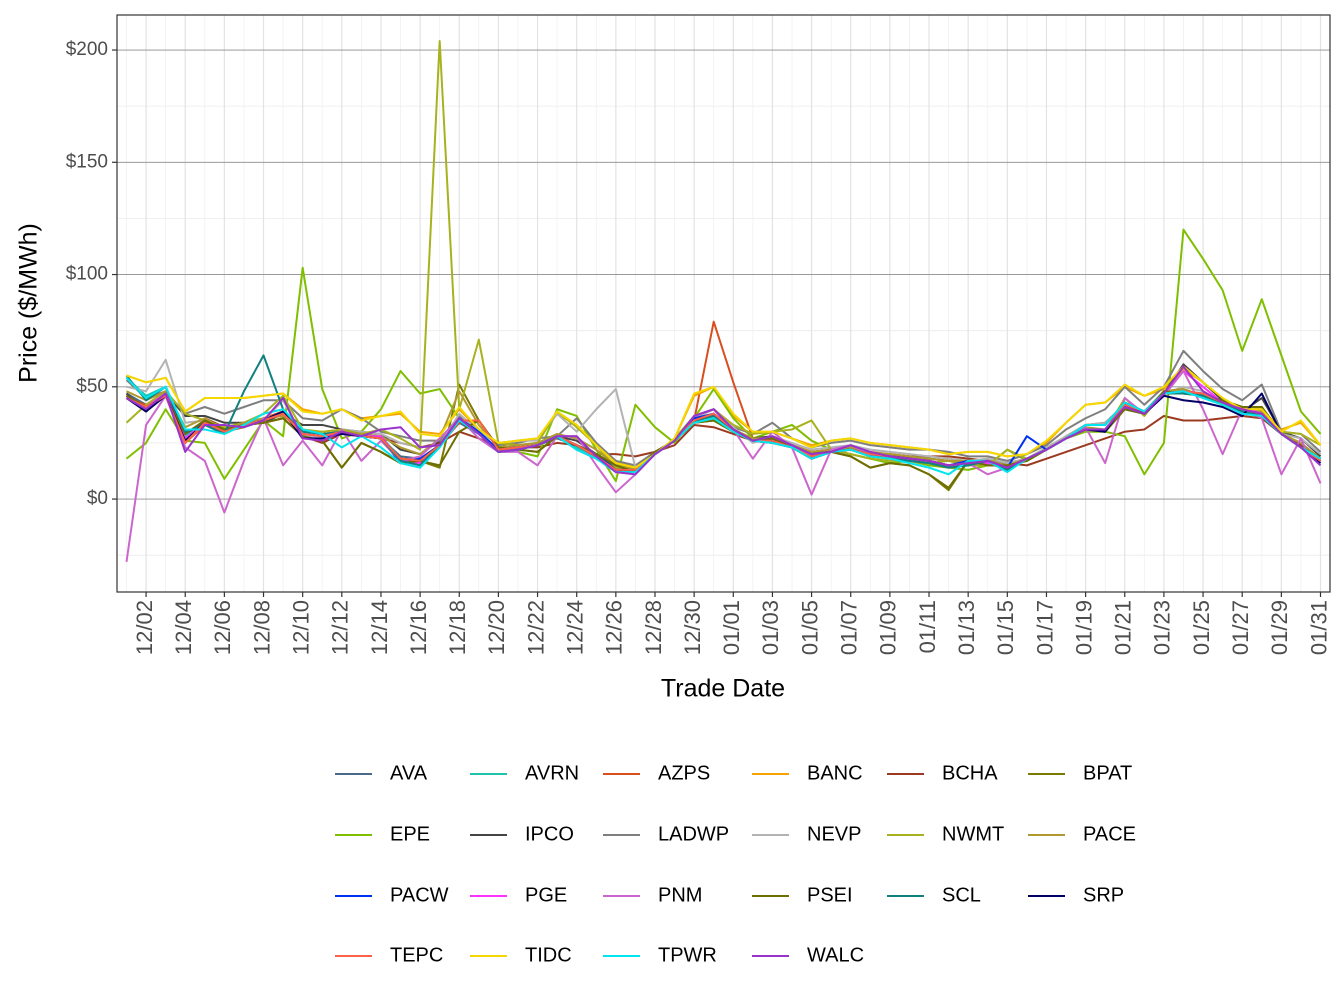 The height and width of the screenshot is (1008, 1344). I want to click on x-tick-label: 12/14, so click(379, 627).